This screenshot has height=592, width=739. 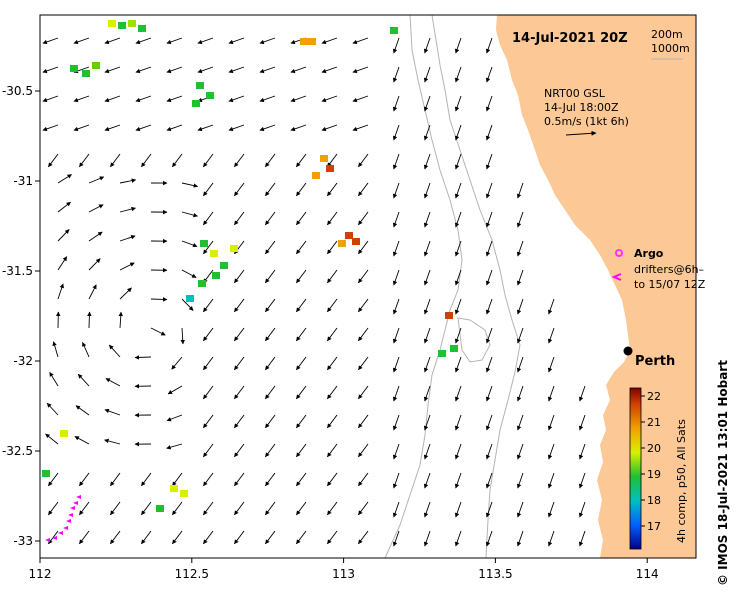 I want to click on colorbar-ticks: 22 21 20 19 18 17, so click(x=651, y=461).